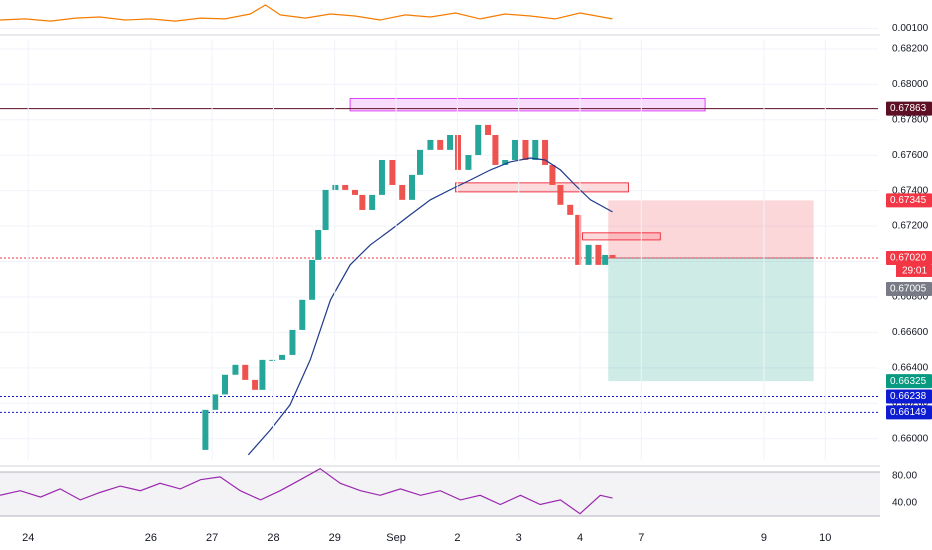 The width and height of the screenshot is (932, 550). Describe the element at coordinates (151, 538) in the screenshot. I see `x-tick-label: 26` at that location.